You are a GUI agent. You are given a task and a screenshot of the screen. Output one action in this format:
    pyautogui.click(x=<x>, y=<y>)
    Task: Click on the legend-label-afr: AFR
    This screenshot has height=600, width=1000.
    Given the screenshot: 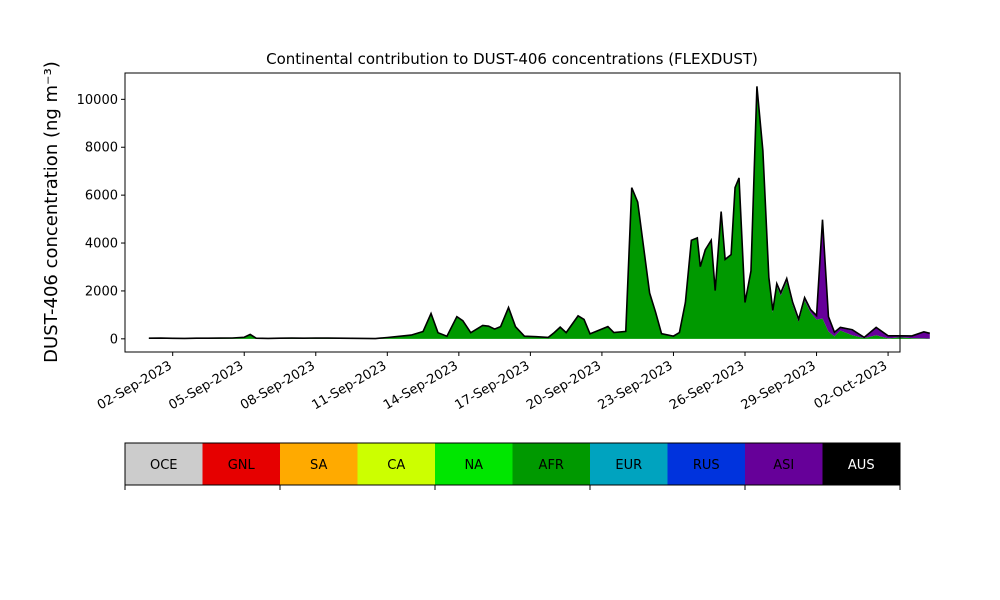 What is the action you would take?
    pyautogui.click(x=551, y=465)
    